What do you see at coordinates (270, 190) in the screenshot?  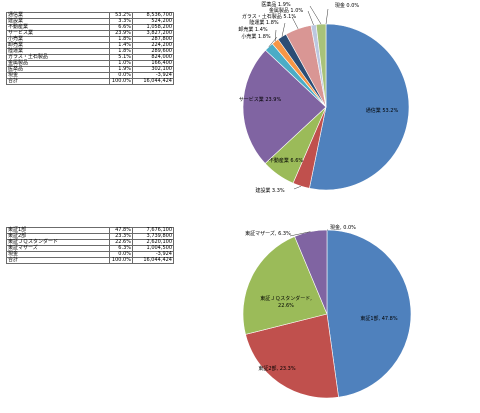 I see `pie-data-label: 建設業 3.3%` at bounding box center [270, 190].